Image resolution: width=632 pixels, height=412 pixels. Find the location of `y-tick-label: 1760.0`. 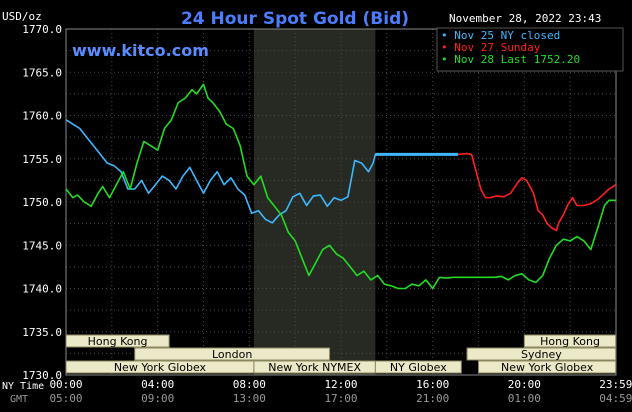

y-tick-label: 1760.0 is located at coordinates (42, 116).